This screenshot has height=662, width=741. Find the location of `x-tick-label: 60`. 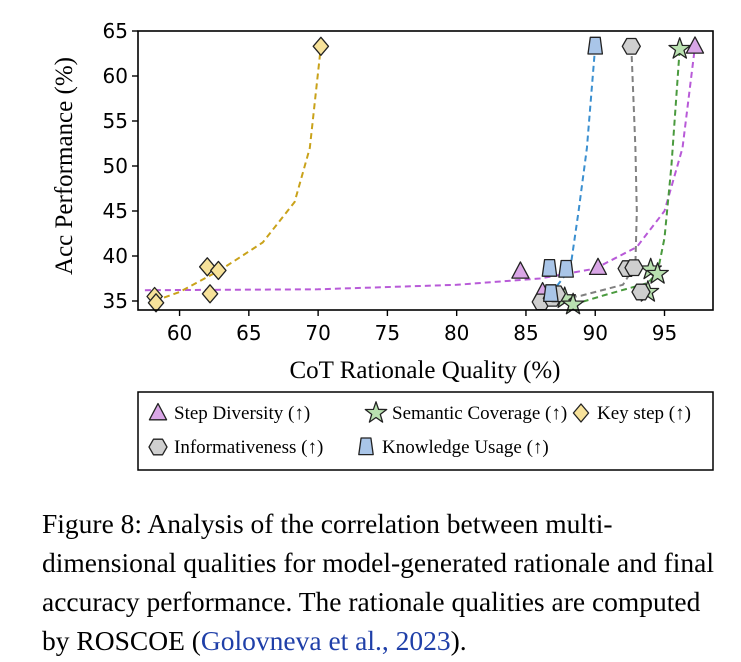

x-tick-label: 60 is located at coordinates (179, 333).